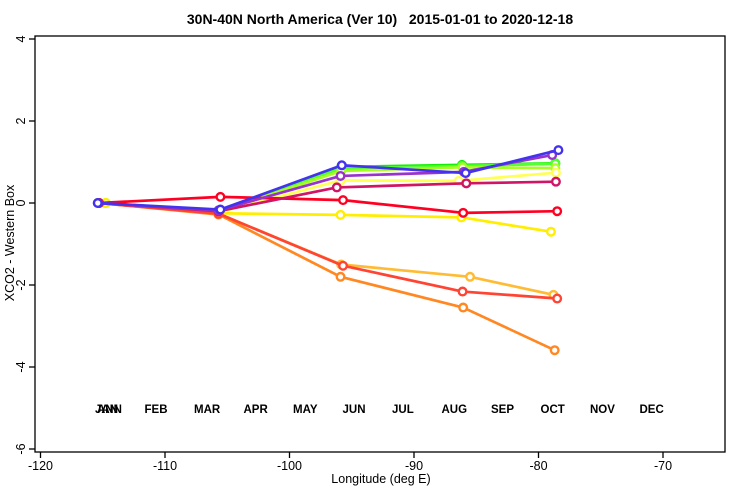 This screenshot has height=500, width=750. Describe the element at coordinates (289, 466) in the screenshot. I see `x-tick-label: -100` at that location.